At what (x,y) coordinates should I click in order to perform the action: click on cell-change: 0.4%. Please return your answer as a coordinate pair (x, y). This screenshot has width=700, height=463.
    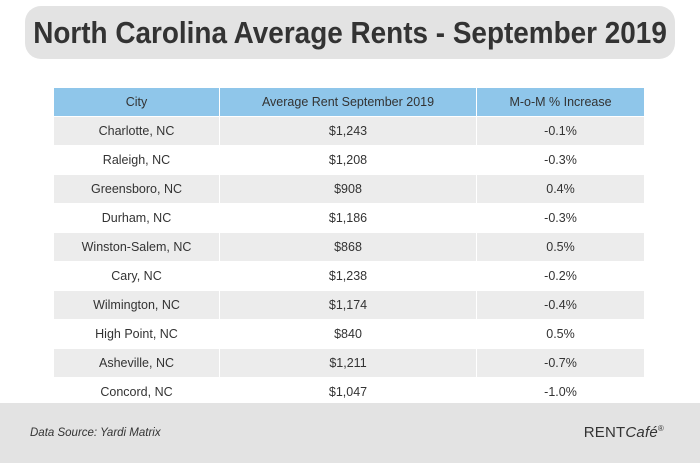
    Looking at the image, I should click on (560, 189).